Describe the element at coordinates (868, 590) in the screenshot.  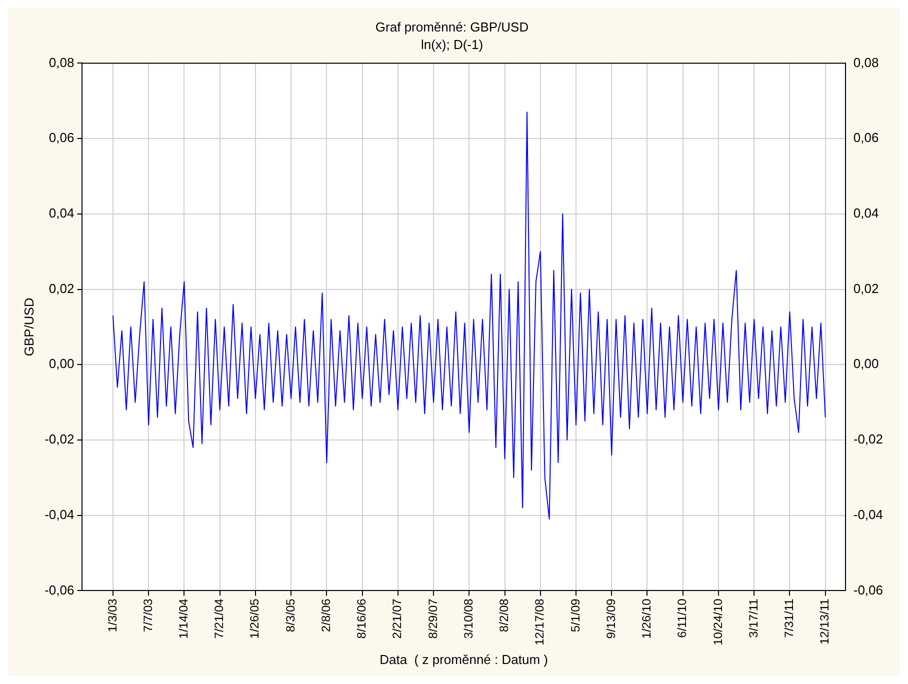
I see `y2-tick-label: -0,06` at that location.